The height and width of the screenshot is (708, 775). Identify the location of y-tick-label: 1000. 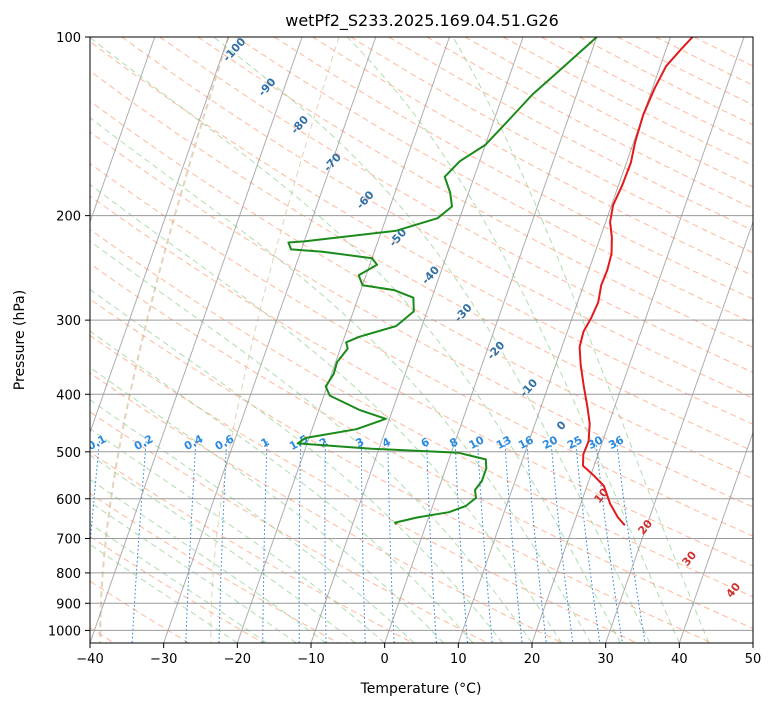
(64, 631).